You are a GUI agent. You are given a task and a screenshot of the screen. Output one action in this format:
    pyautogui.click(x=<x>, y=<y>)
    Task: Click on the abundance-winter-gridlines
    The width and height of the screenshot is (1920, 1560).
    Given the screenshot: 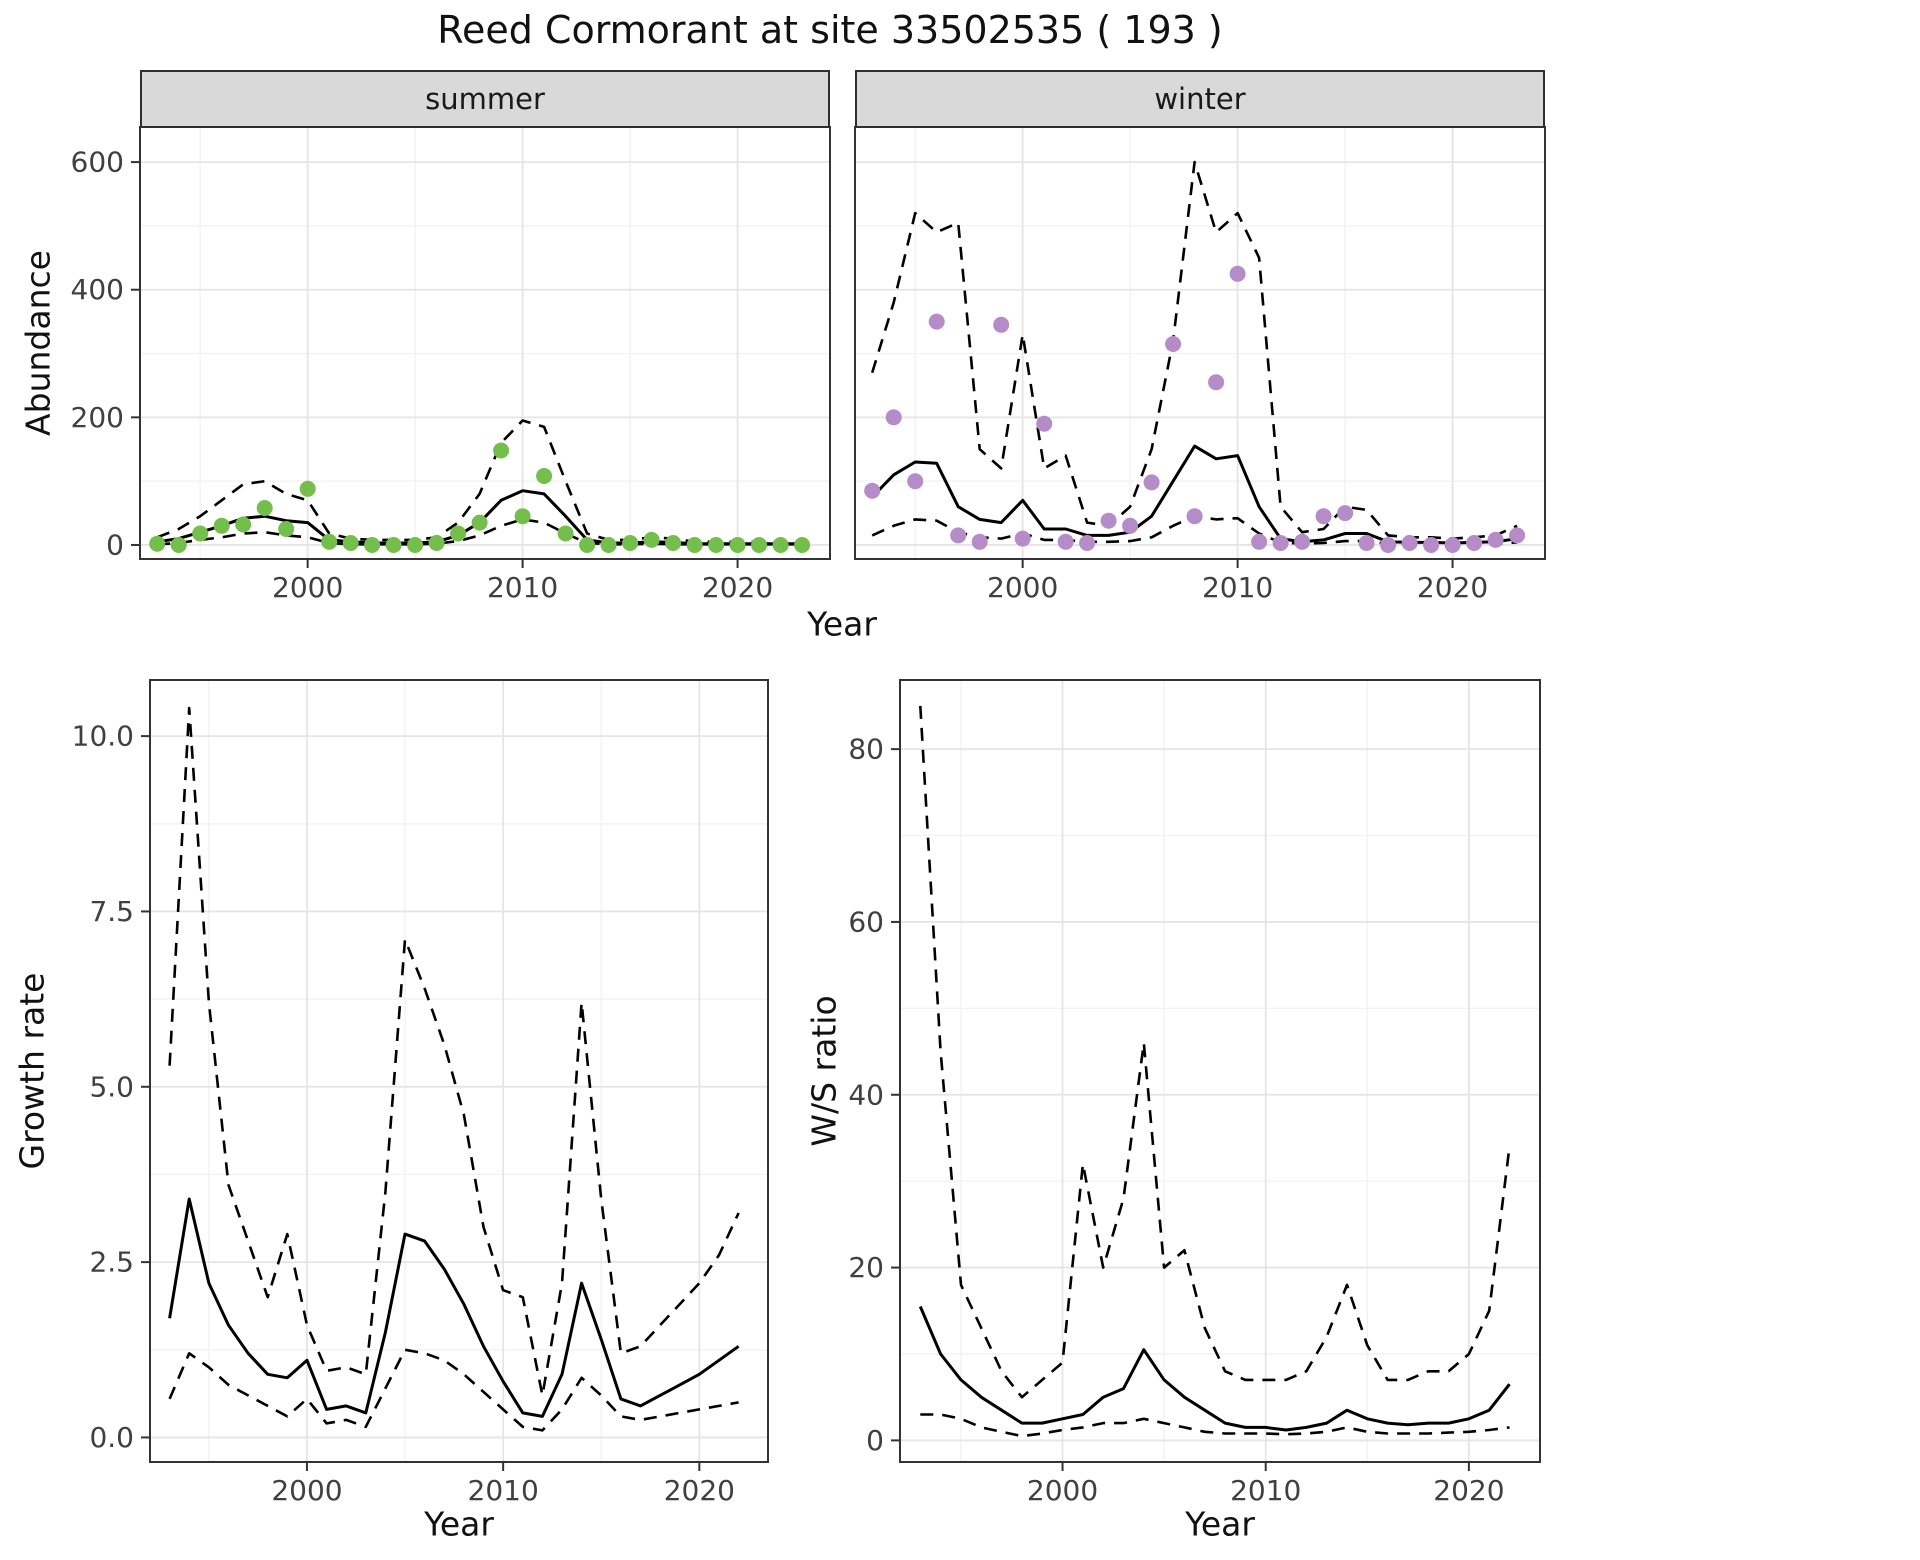 What is the action you would take?
    pyautogui.click(x=1200, y=343)
    